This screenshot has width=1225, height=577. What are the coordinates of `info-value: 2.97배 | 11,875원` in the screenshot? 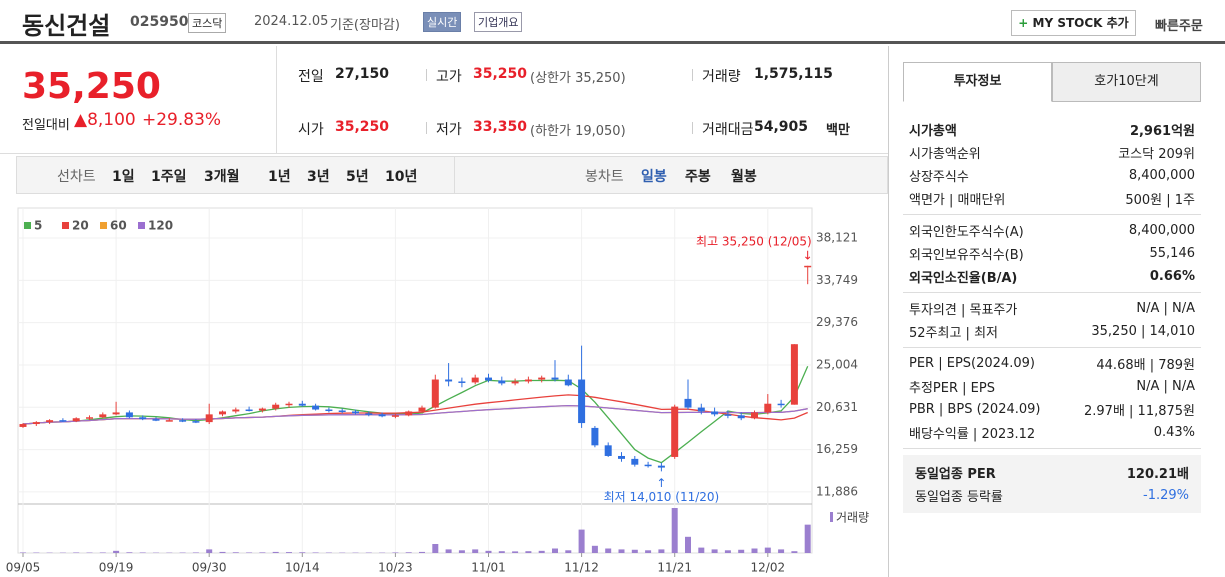 It's located at (1139, 411).